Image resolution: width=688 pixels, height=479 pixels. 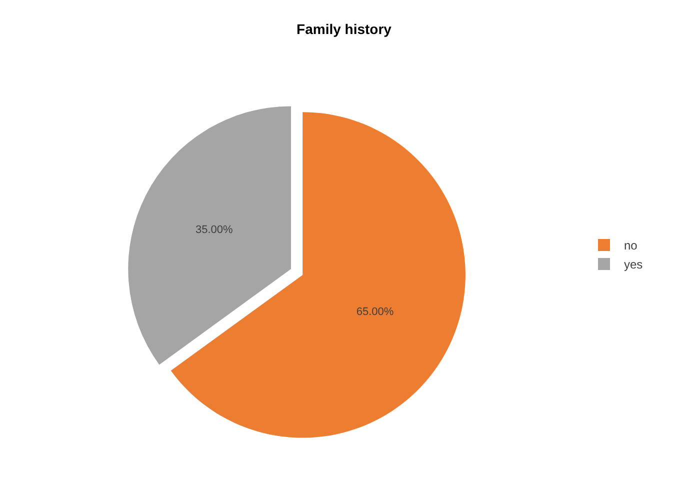 What do you see at coordinates (631, 245) in the screenshot?
I see `legend-label: no` at bounding box center [631, 245].